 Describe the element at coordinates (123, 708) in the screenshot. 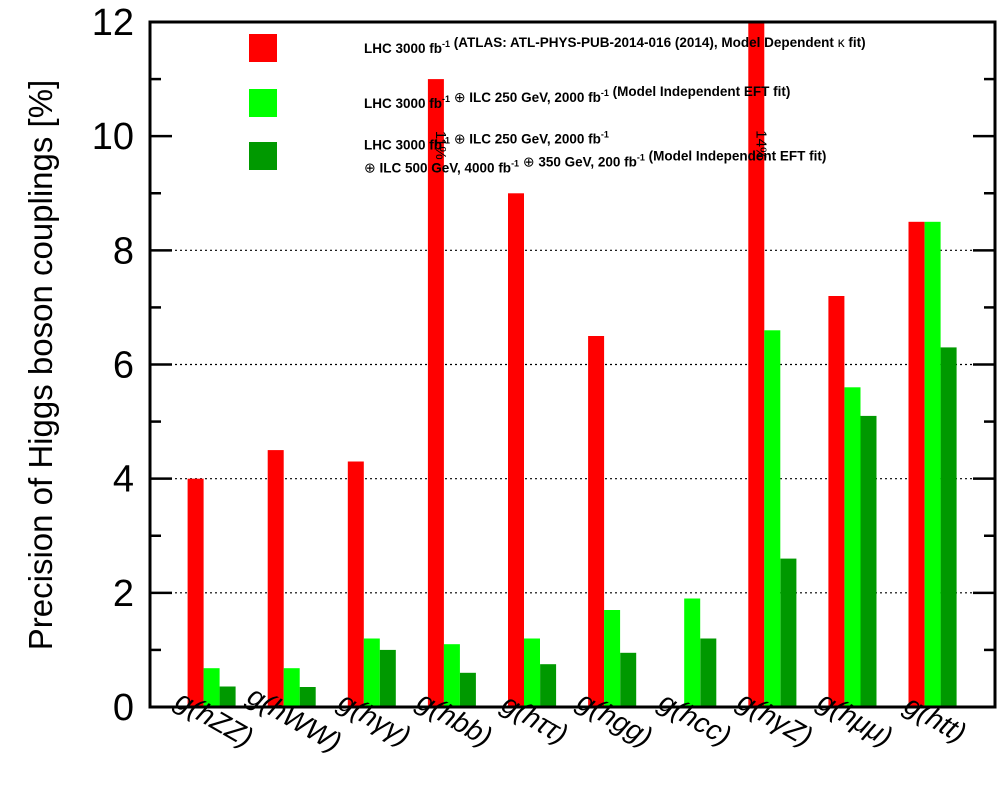

I see `y-tick-label: 0` at that location.